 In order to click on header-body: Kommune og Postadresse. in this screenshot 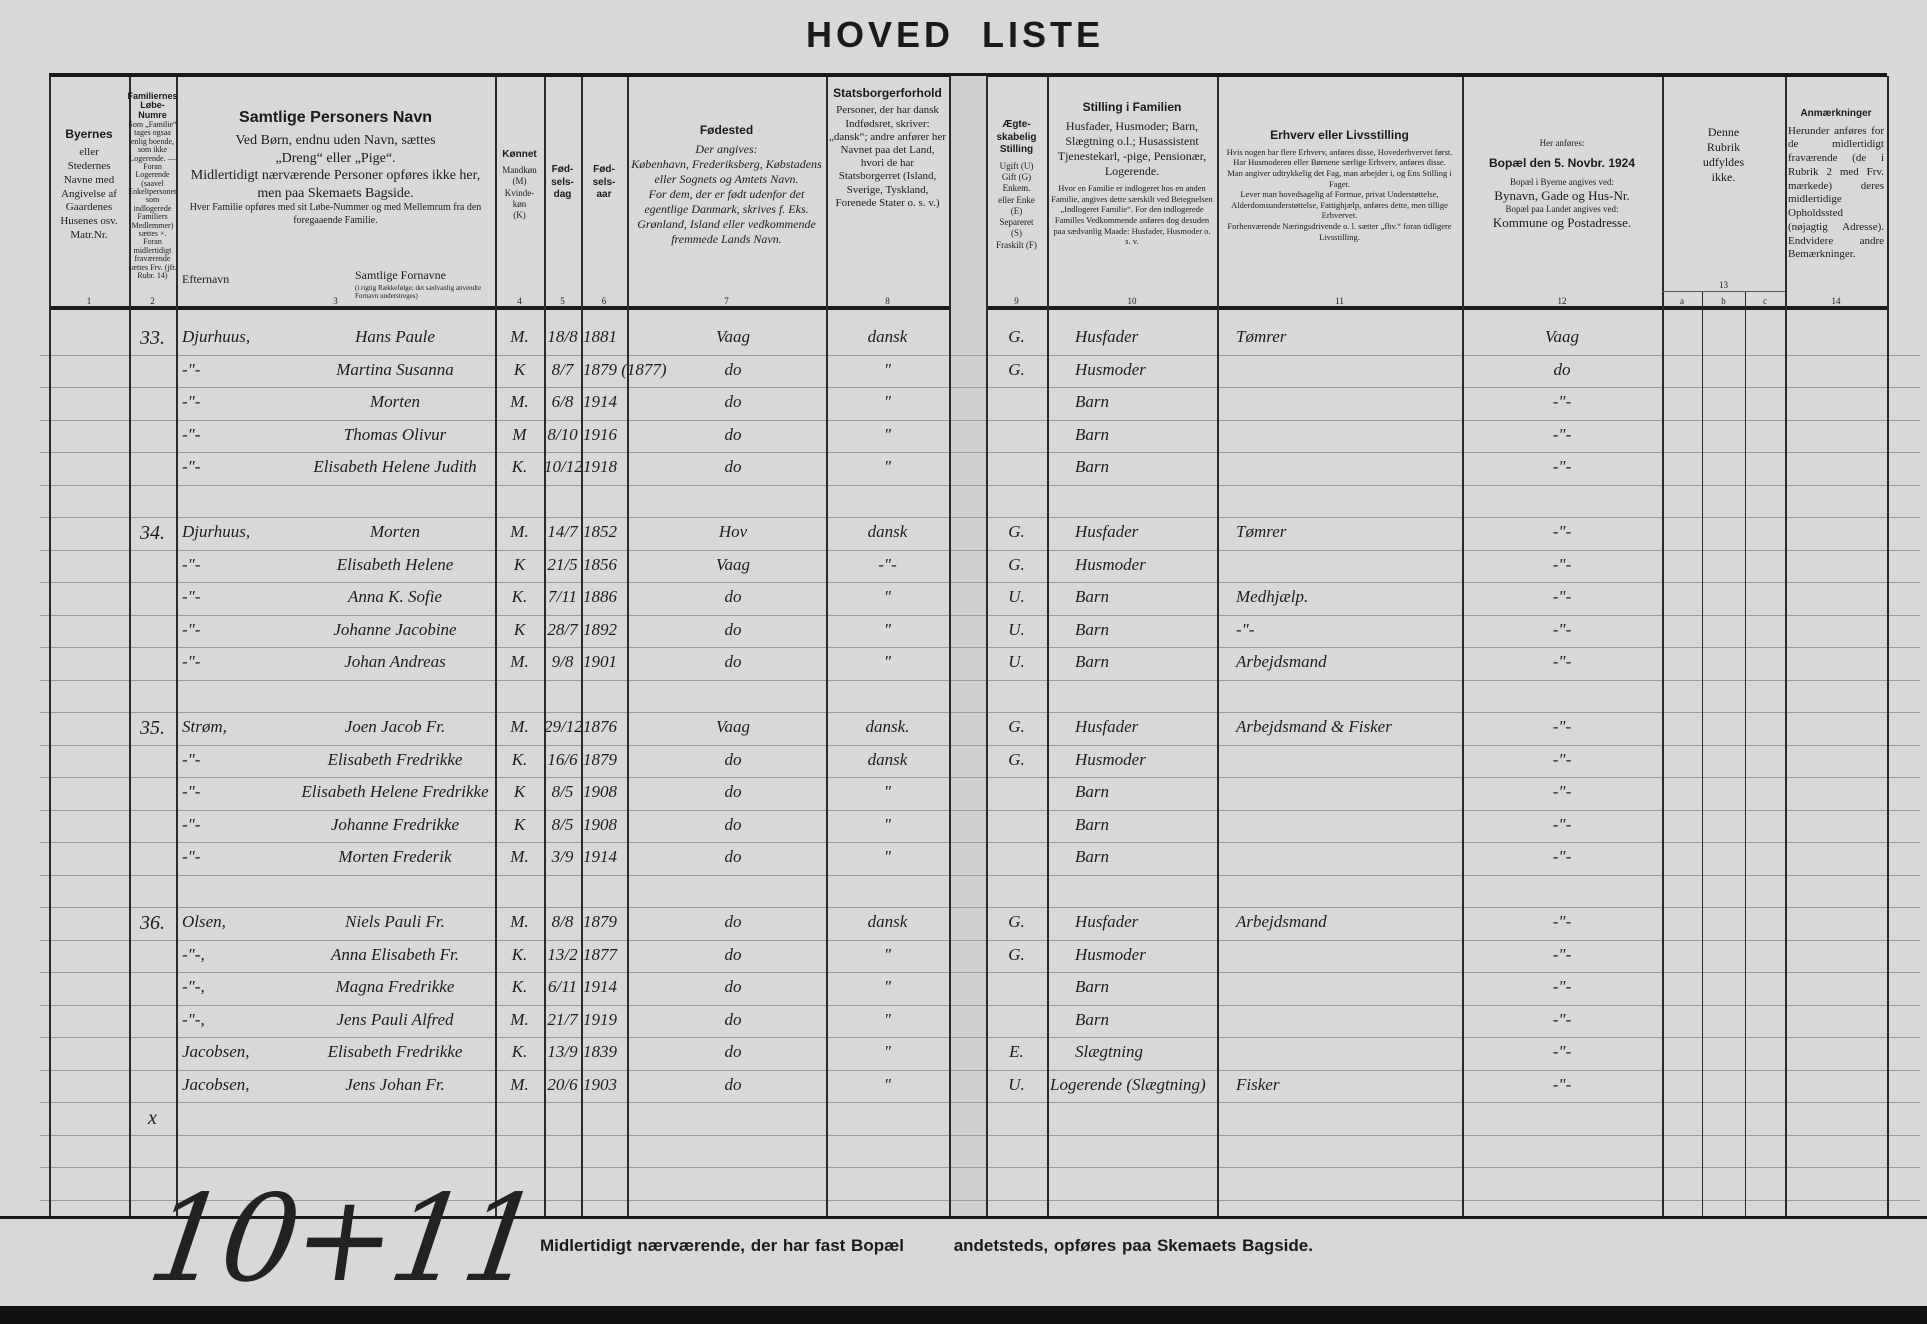, I will do `click(1562, 223)`.